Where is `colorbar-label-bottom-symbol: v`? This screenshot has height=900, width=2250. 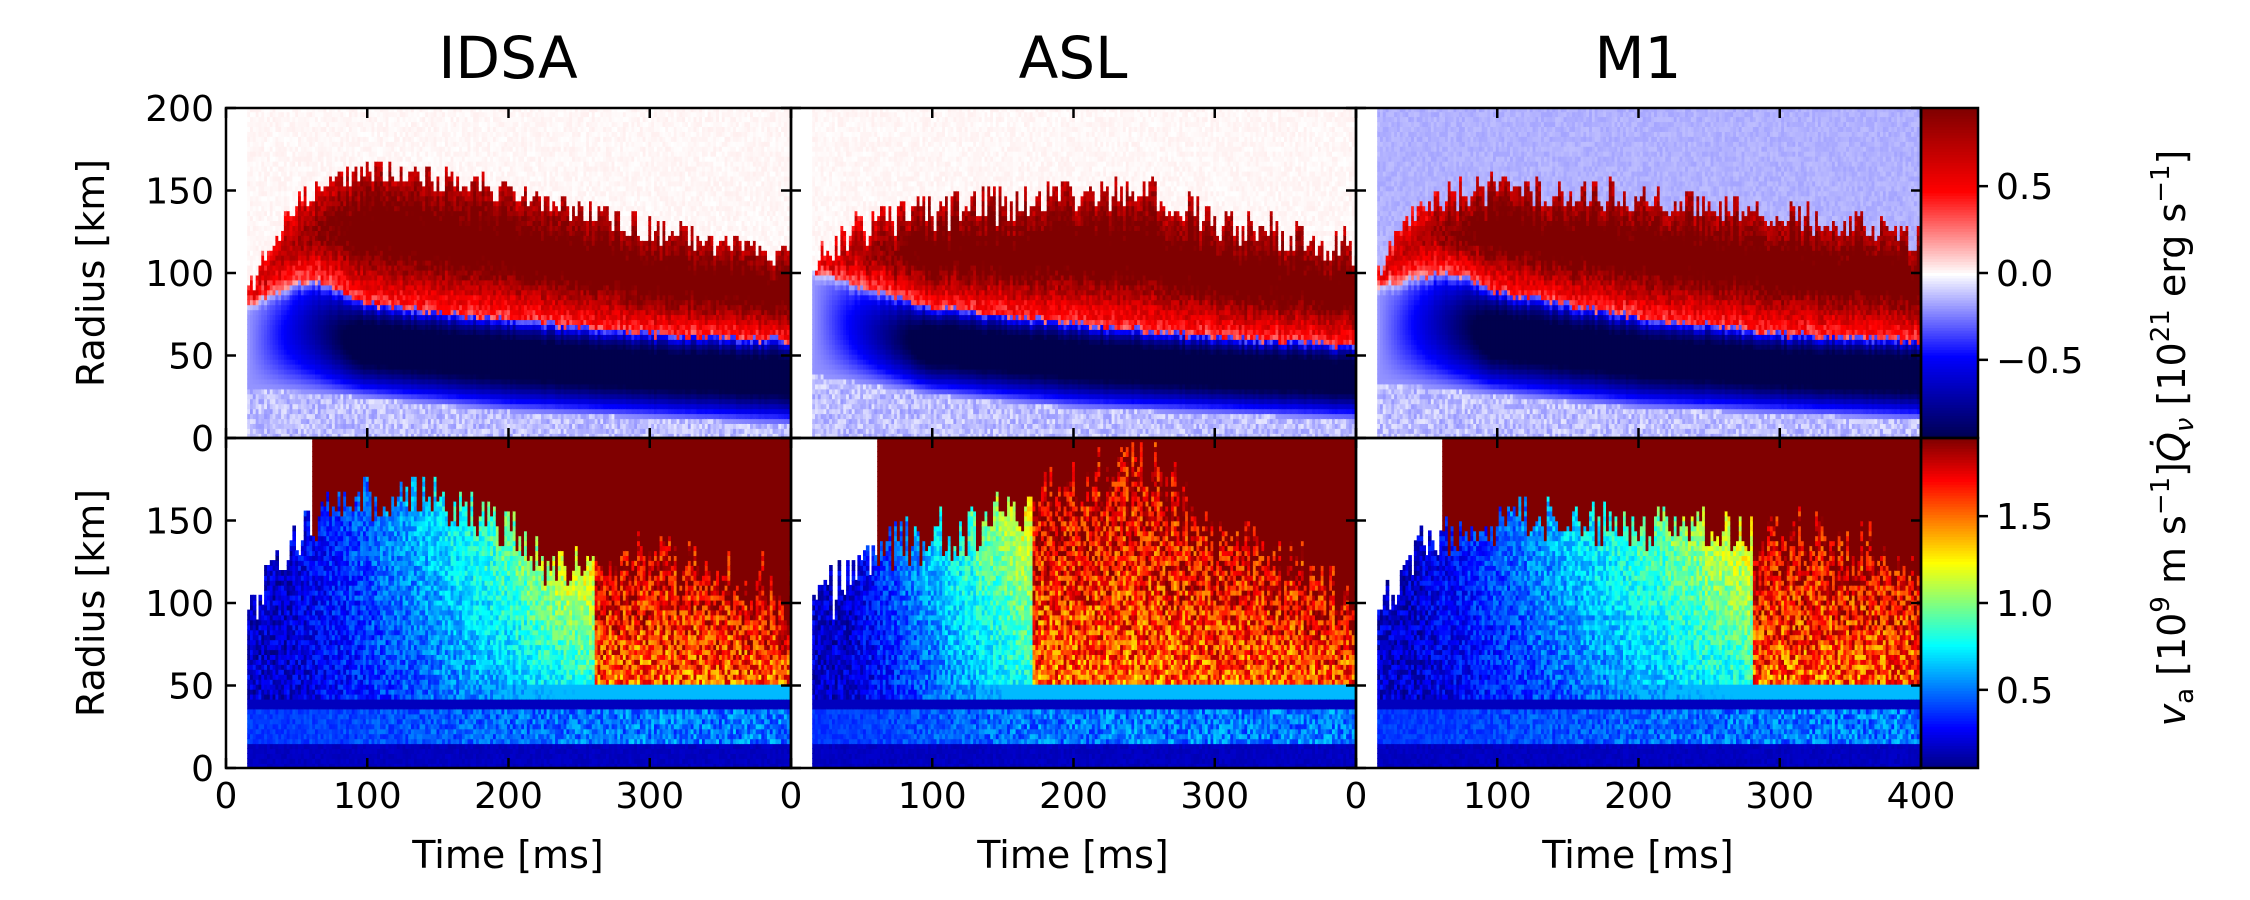 colorbar-label-bottom-symbol: v is located at coordinates (2172, 714).